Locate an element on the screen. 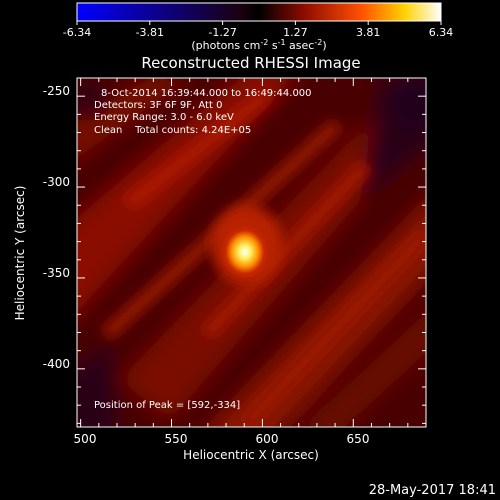 This screenshot has width=500, height=500. x-tick-label-550: 550 is located at coordinates (176, 439).